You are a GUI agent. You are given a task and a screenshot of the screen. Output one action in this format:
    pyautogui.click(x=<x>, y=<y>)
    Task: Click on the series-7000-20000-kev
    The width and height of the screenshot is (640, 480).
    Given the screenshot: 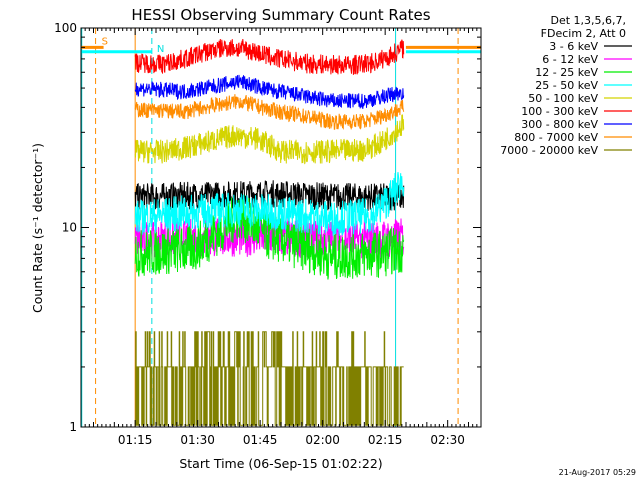 What is the action you would take?
    pyautogui.click(x=269, y=378)
    